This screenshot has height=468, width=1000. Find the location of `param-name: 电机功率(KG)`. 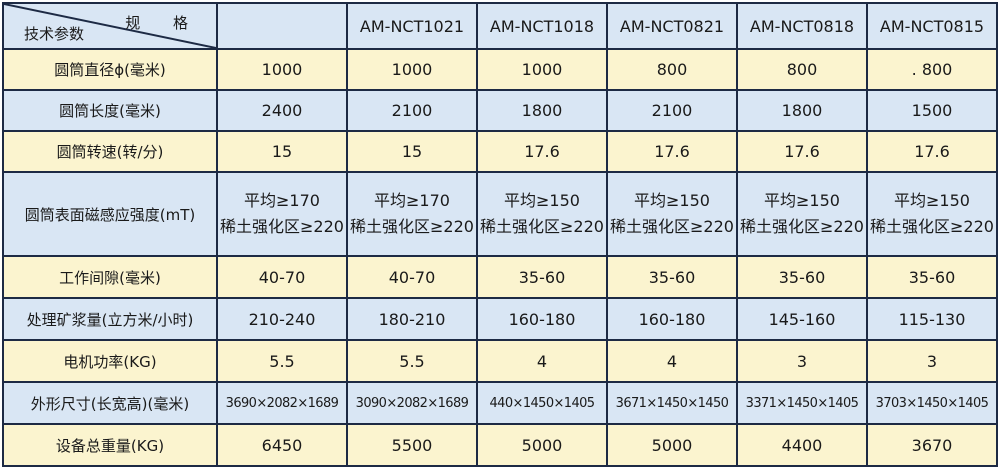

param-name: 电机功率(KG) is located at coordinates (110, 361).